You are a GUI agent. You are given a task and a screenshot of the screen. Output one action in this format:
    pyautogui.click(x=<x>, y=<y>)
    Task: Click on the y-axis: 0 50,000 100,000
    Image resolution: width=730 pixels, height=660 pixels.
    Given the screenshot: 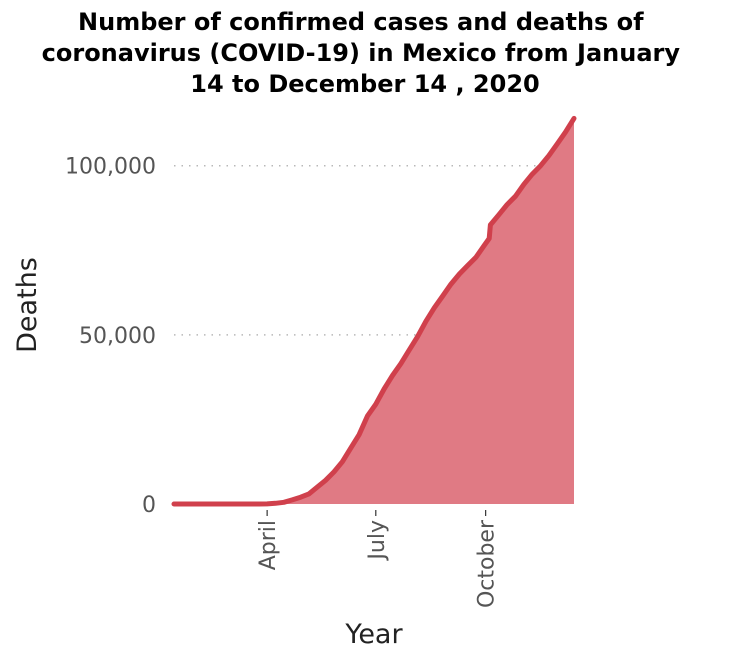 What is the action you would take?
    pyautogui.click(x=110, y=336)
    